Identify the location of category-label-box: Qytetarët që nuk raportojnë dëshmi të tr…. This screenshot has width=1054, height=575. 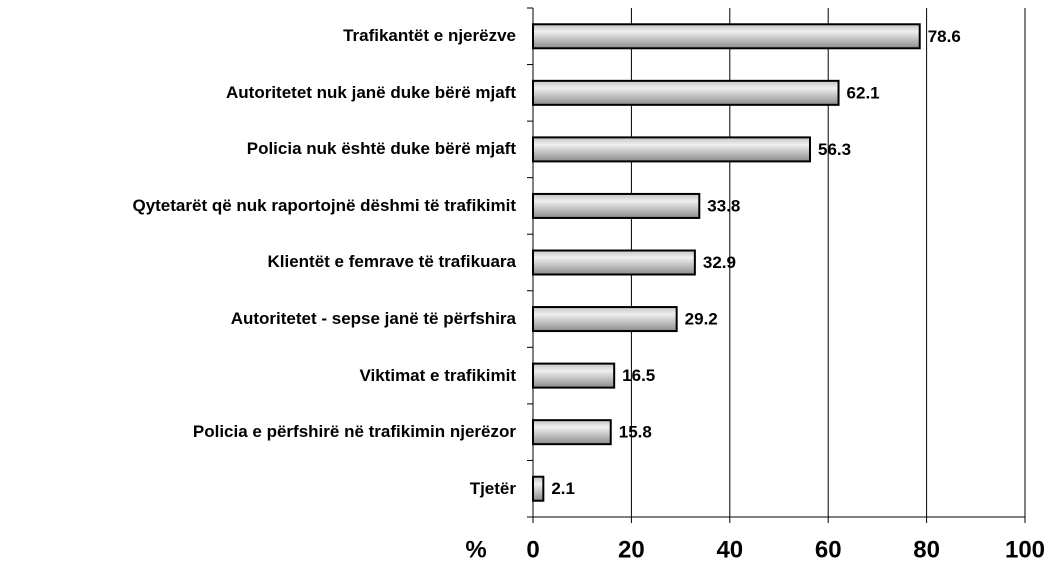
(258, 206).